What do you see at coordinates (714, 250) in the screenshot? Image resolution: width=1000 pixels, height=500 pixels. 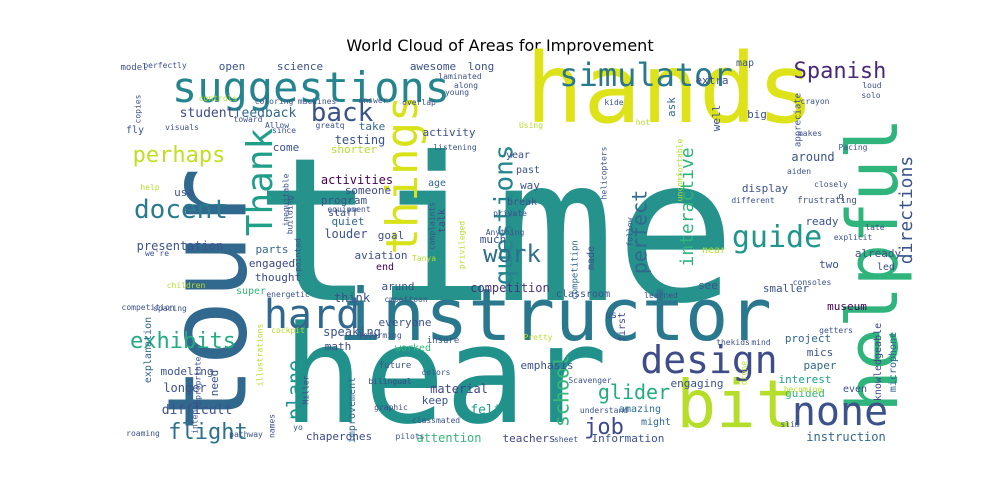 I see `word-near: near` at bounding box center [714, 250].